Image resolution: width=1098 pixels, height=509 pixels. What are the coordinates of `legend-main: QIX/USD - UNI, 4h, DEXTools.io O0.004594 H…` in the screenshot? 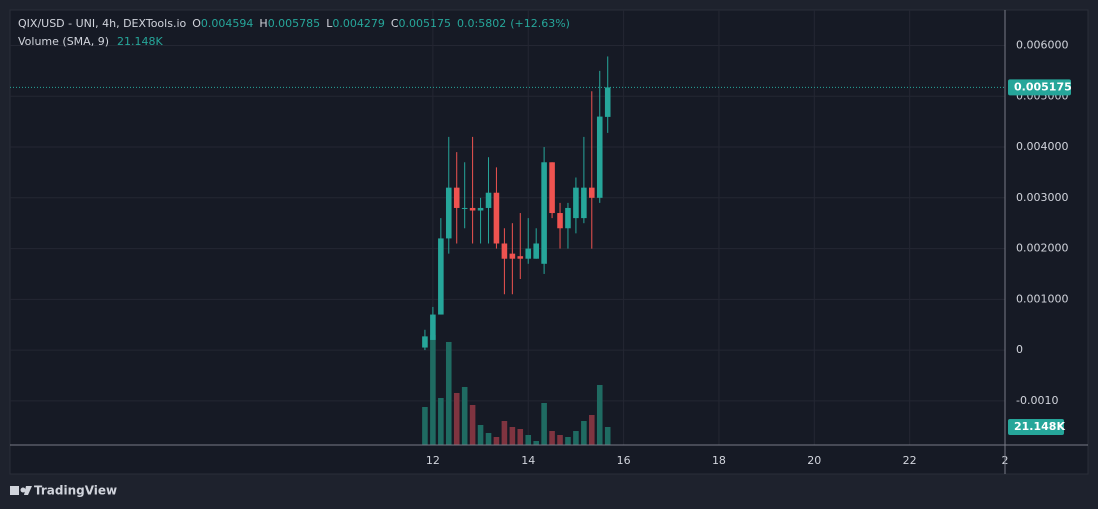 It's located at (294, 23).